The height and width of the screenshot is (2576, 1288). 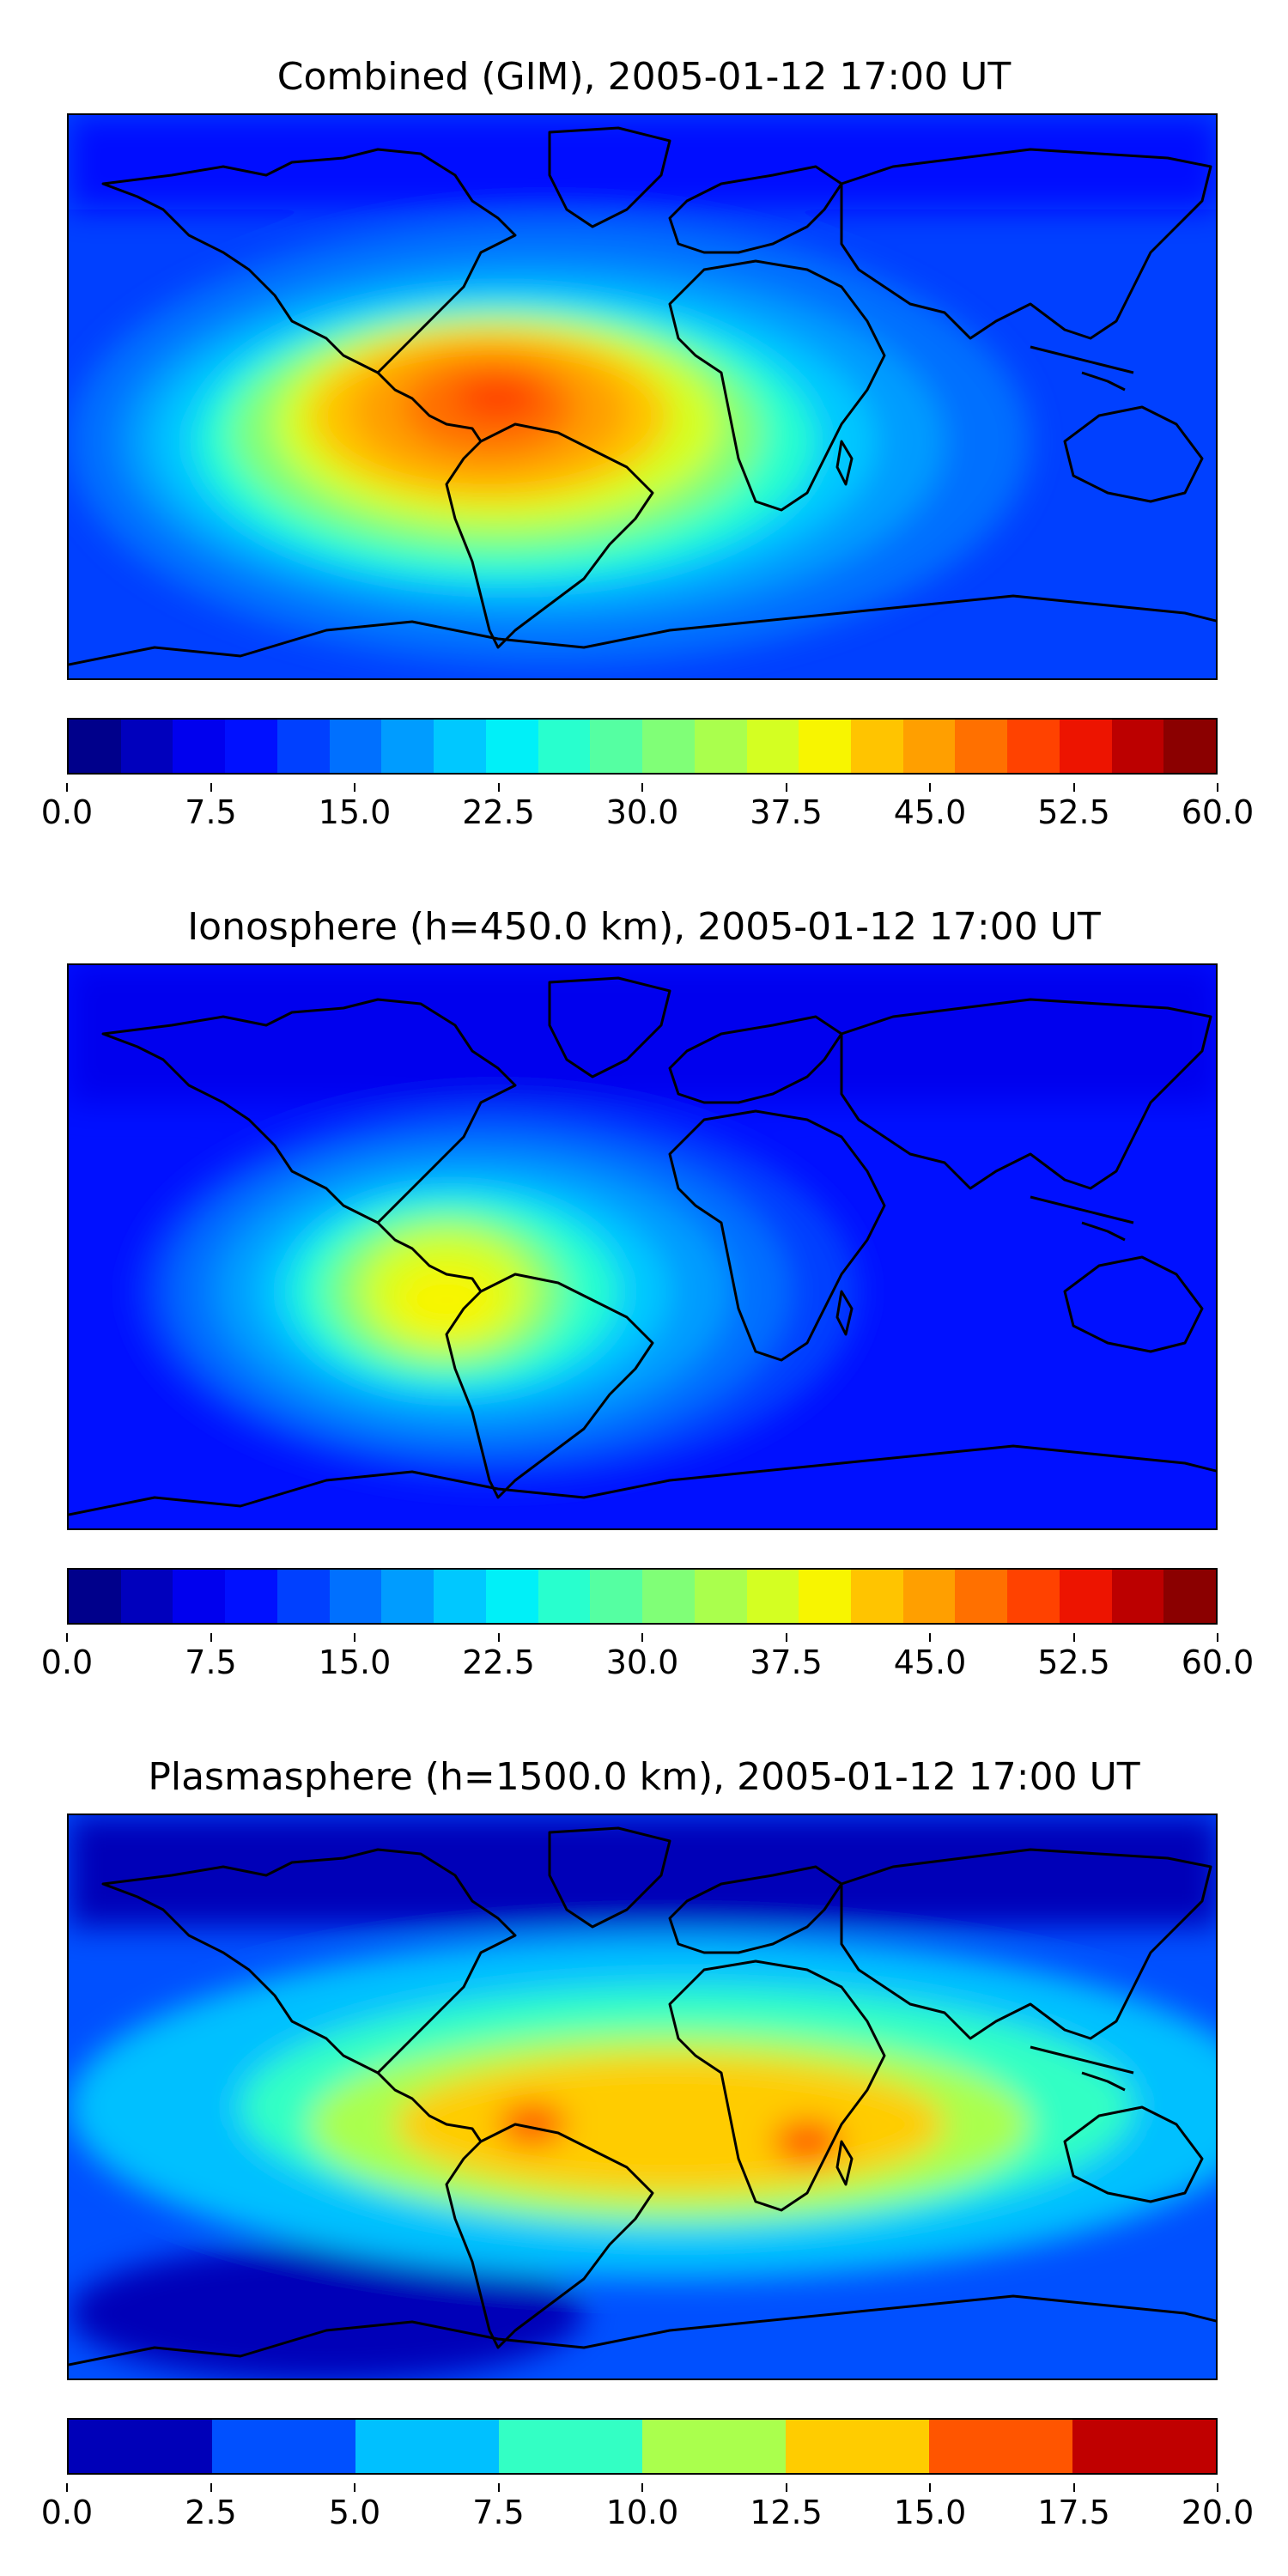 I want to click on colorbar-tick-label: 5.0, so click(x=355, y=2513).